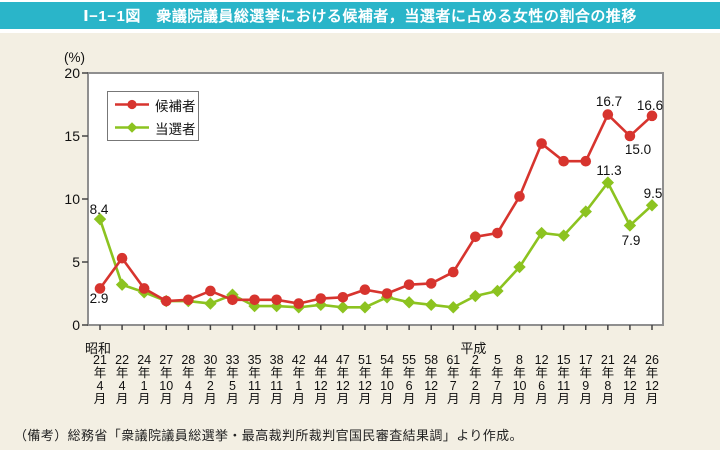 This screenshot has height=450, width=720. What do you see at coordinates (166, 379) in the screenshot?
I see `x-tick-label: 27 年 10 月` at bounding box center [166, 379].